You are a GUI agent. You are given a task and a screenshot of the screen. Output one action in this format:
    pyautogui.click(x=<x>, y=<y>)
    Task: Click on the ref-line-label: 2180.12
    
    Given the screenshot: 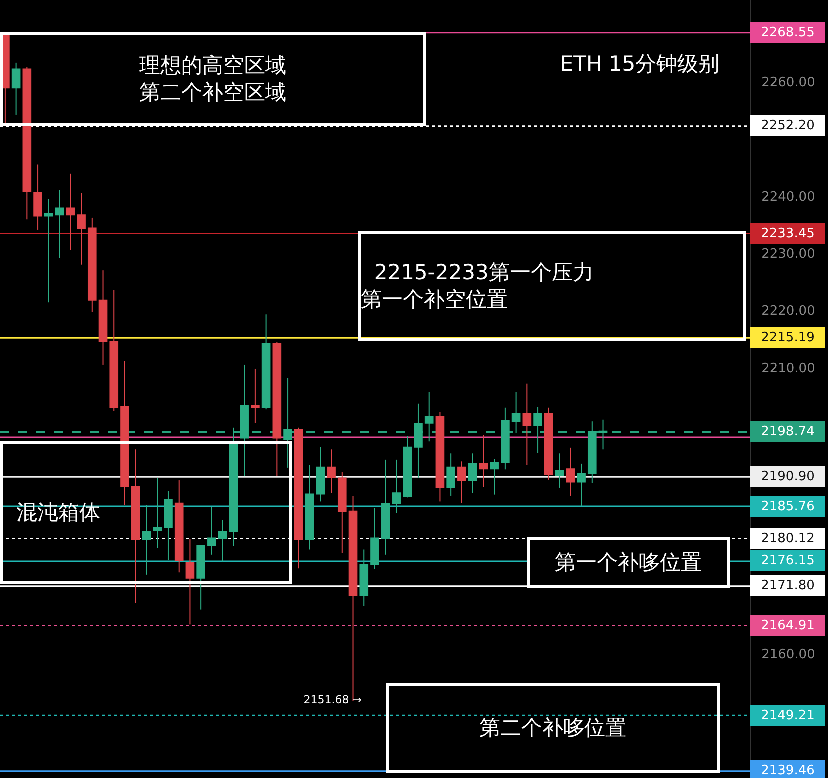 What is the action you would take?
    pyautogui.click(x=788, y=539)
    